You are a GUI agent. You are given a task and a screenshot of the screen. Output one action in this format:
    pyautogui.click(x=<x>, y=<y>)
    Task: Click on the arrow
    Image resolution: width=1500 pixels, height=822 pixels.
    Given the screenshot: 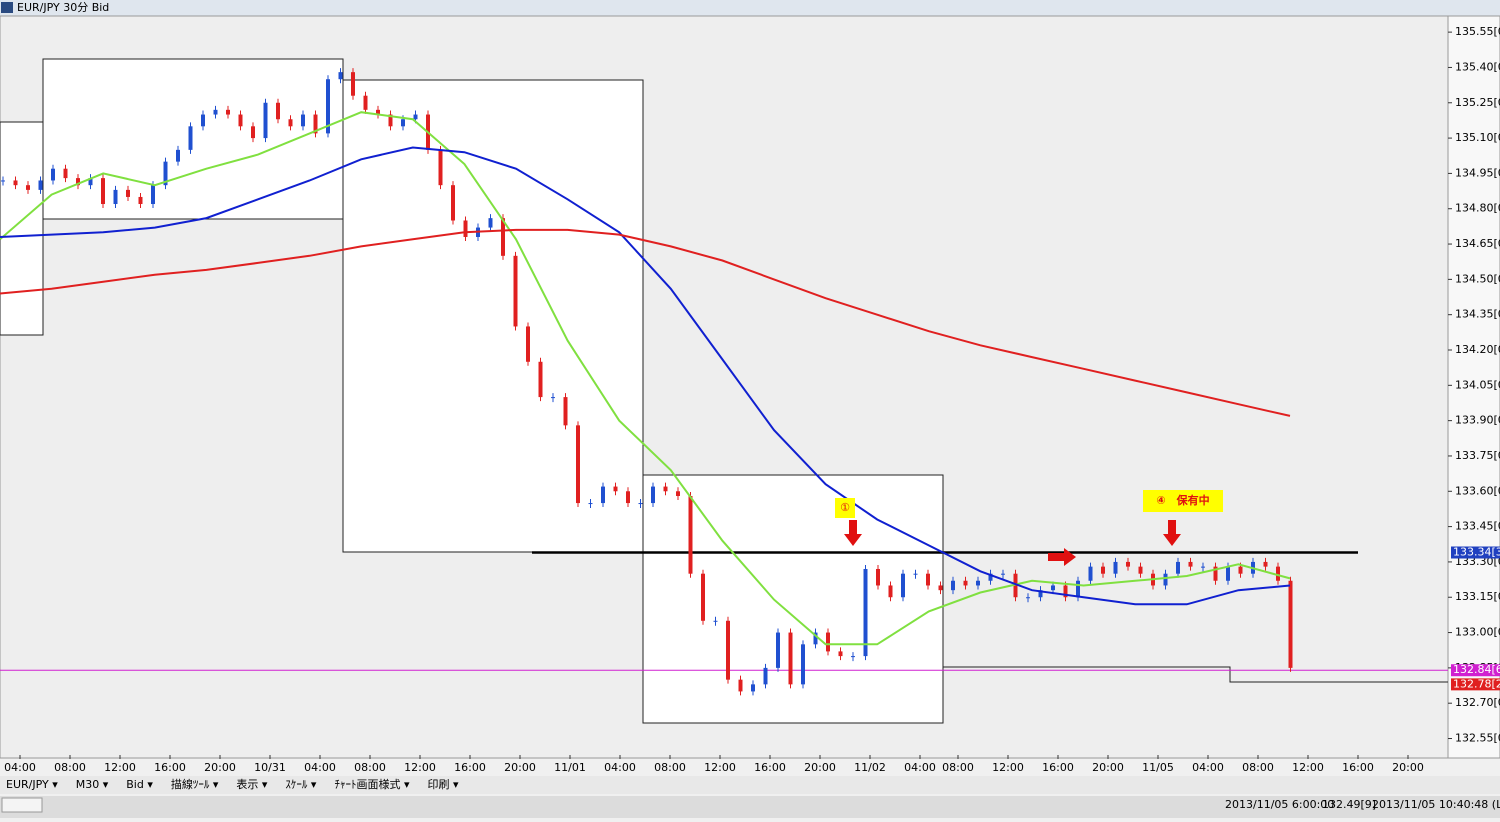 What is the action you would take?
    pyautogui.click(x=1062, y=557)
    